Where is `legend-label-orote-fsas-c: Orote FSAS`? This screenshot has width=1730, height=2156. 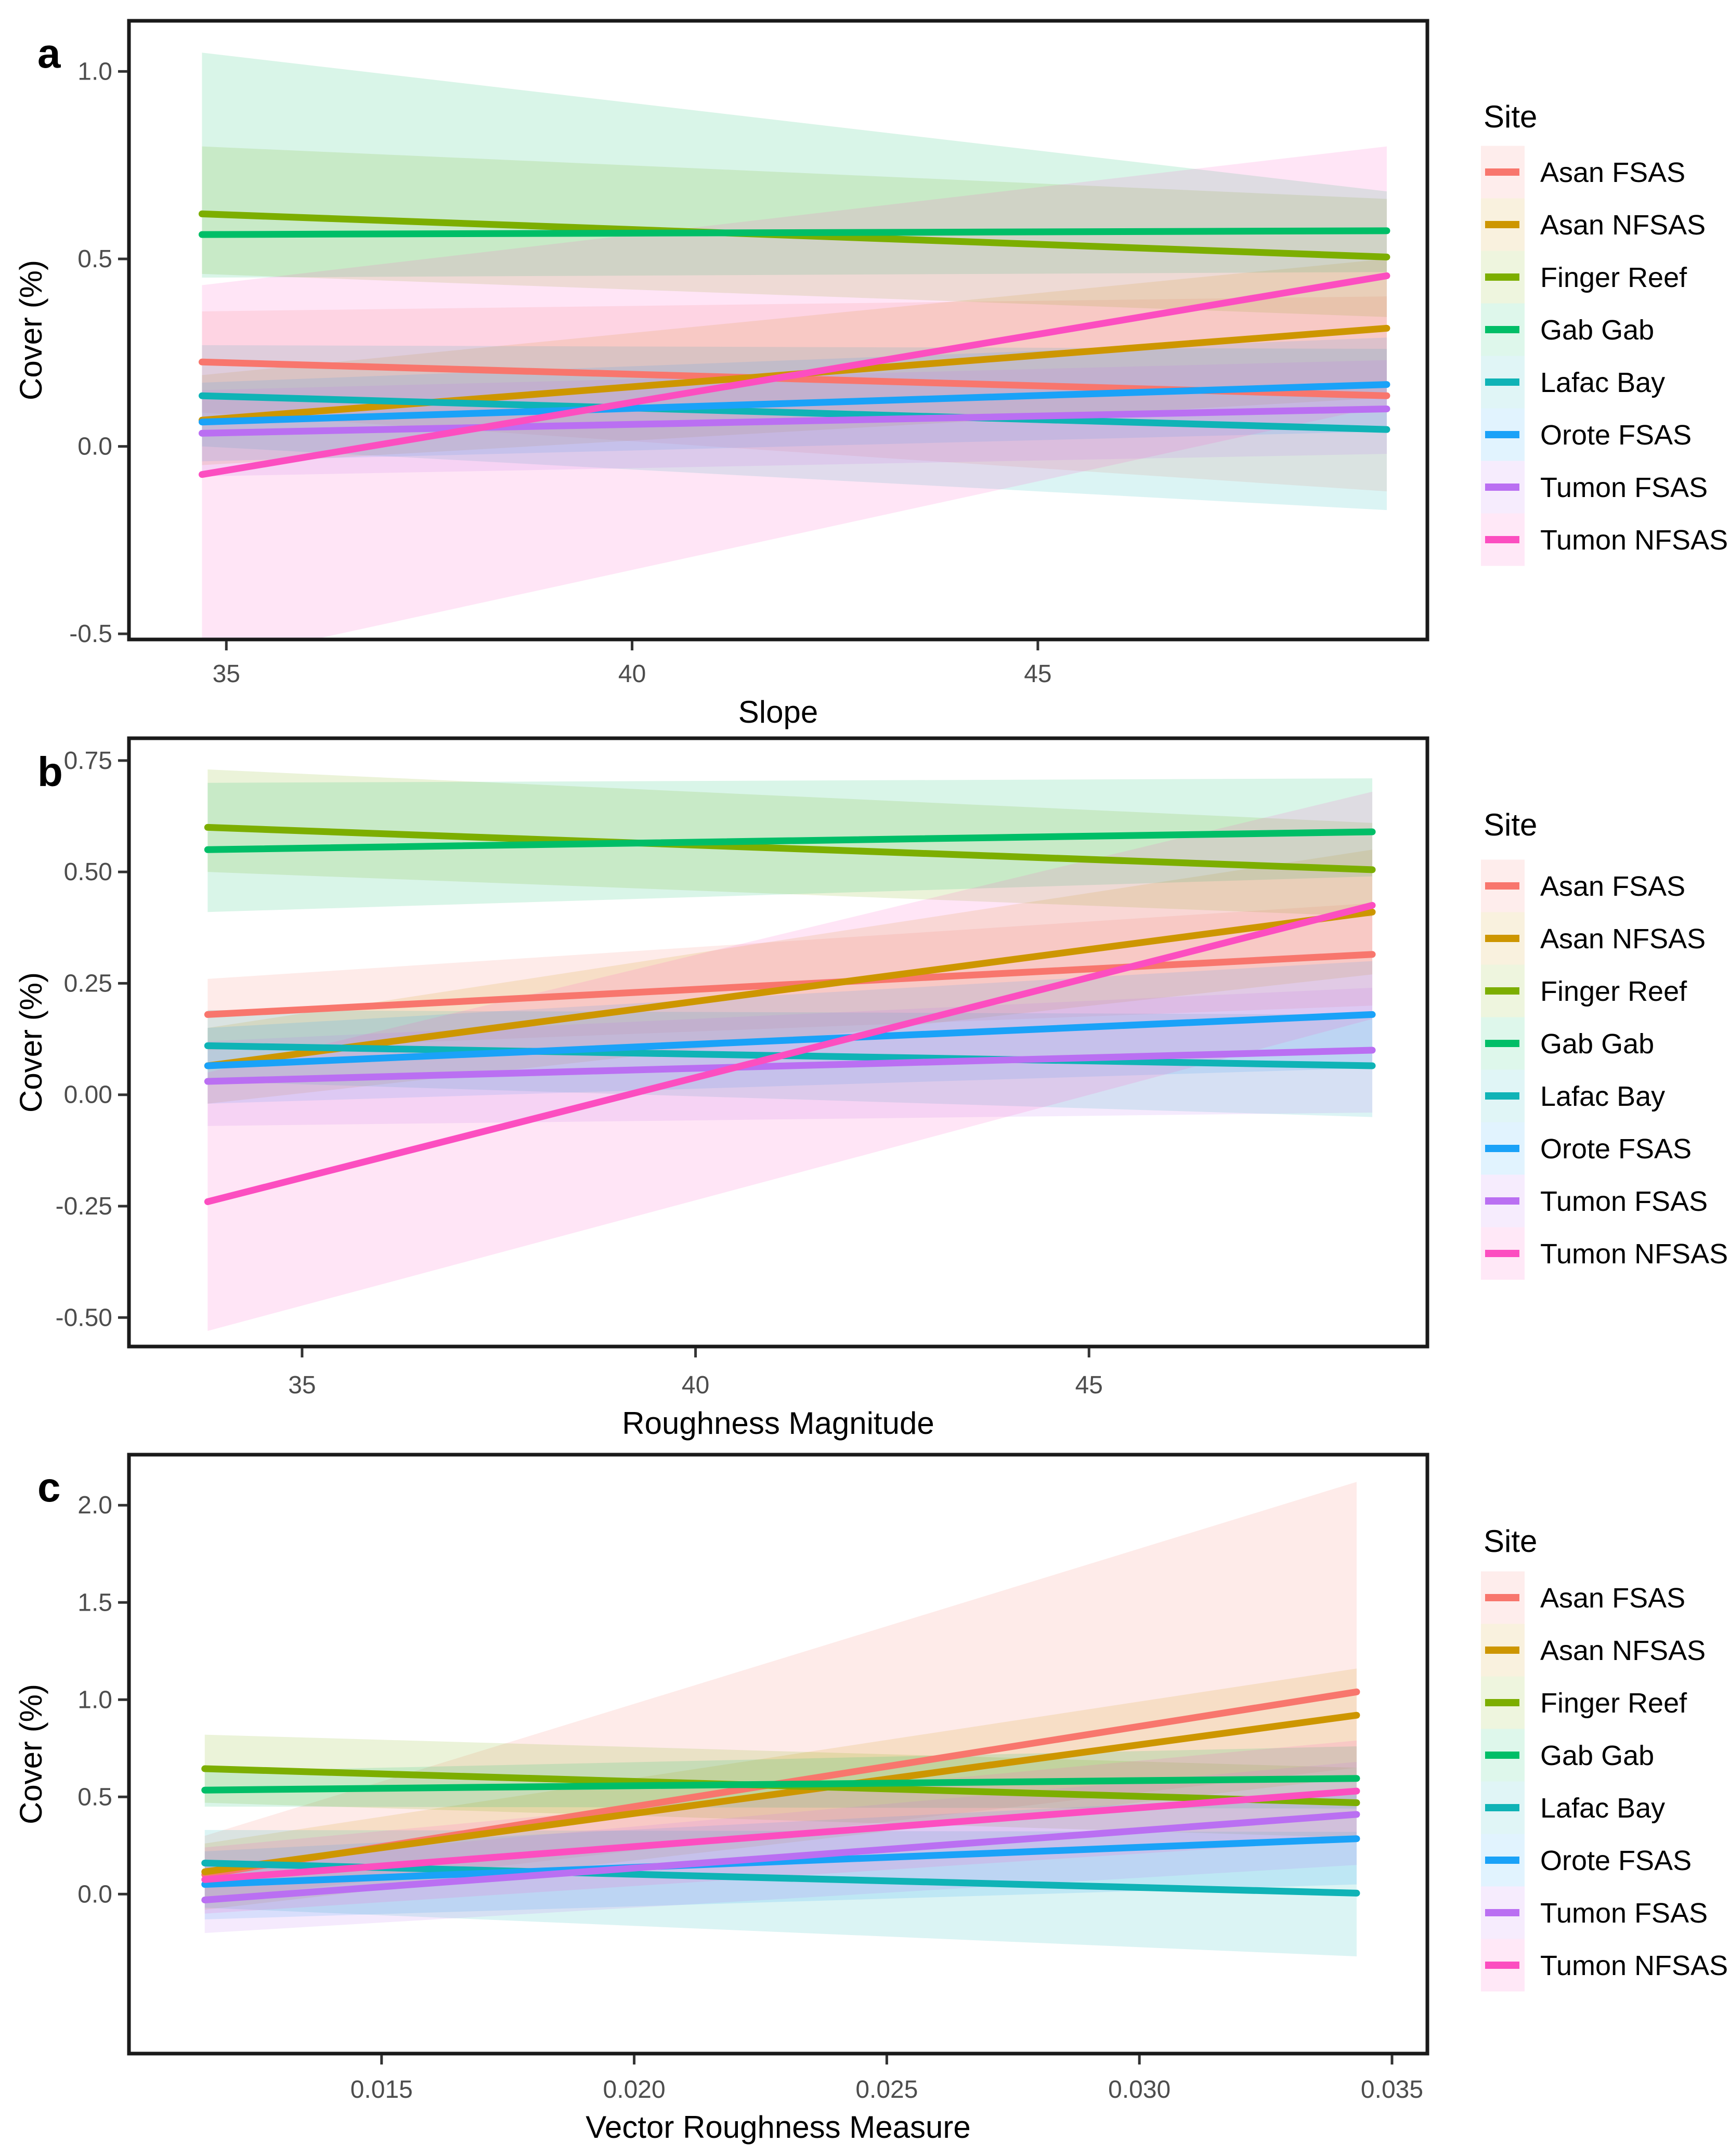 legend-label-orote-fsas-c: Orote FSAS is located at coordinates (1616, 1860).